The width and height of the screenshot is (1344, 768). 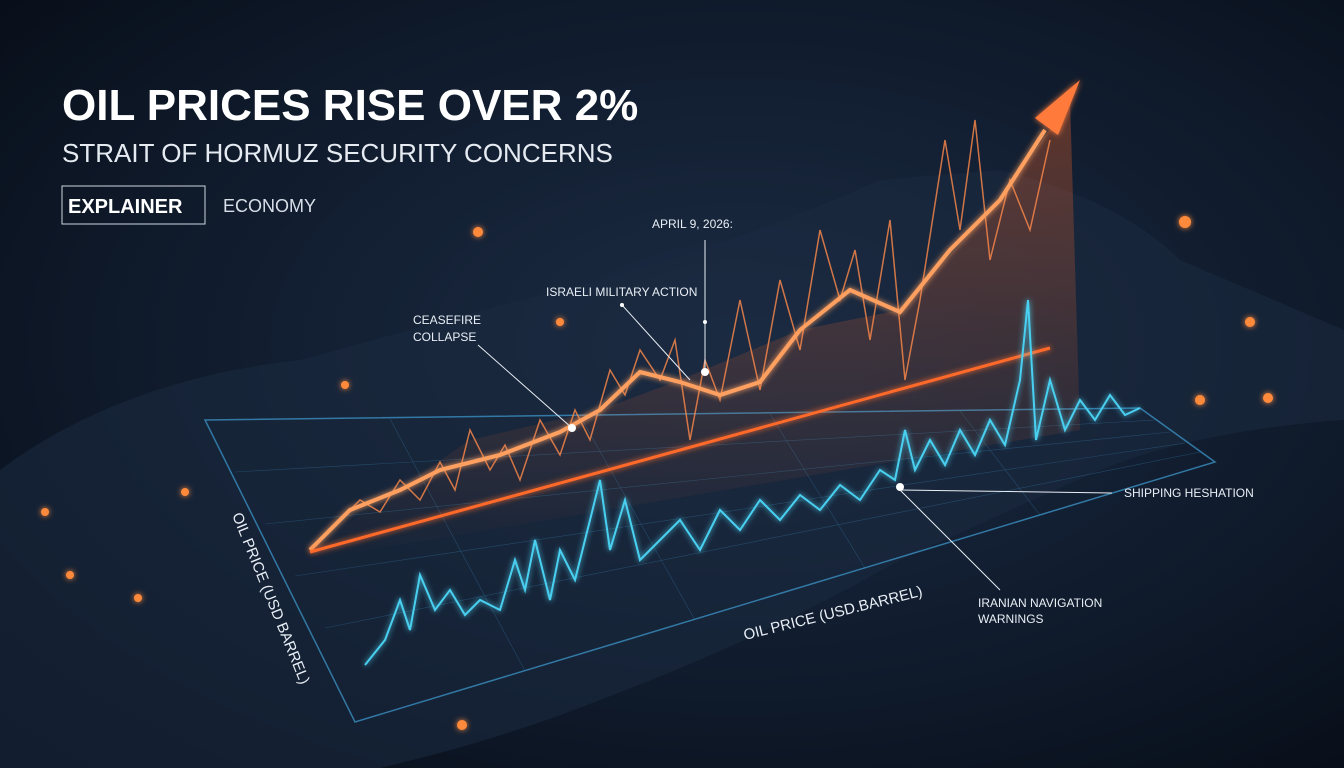 I want to click on trend-arrow, so click(x=1057, y=107).